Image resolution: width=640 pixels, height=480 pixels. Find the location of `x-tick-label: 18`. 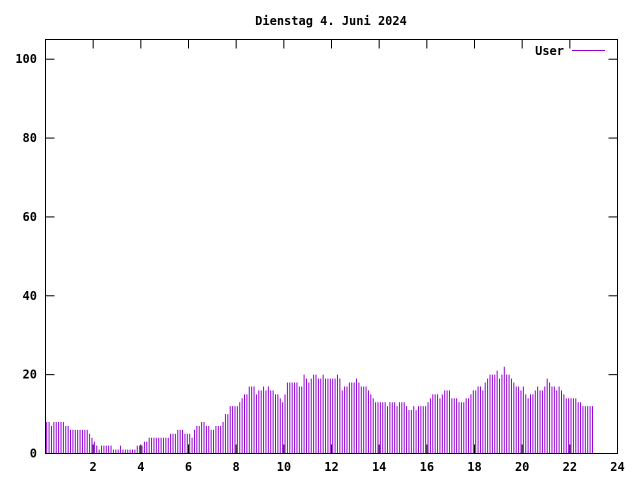

x-tick-label: 18 is located at coordinates (474, 467).